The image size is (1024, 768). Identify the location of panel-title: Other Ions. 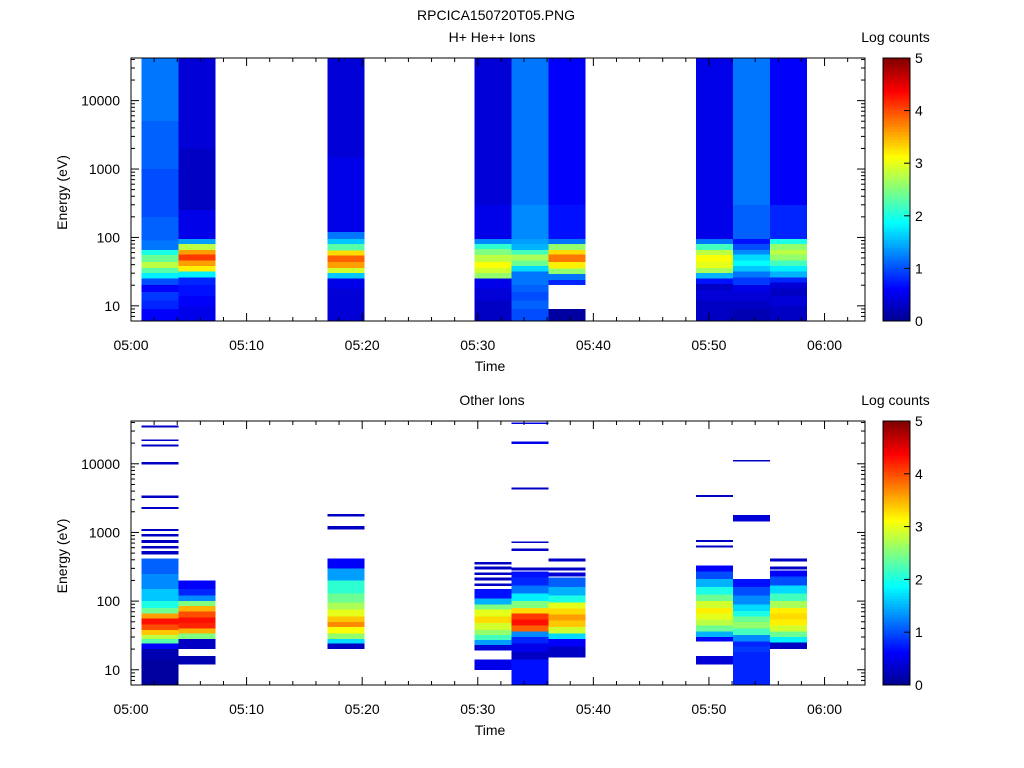
(491, 400).